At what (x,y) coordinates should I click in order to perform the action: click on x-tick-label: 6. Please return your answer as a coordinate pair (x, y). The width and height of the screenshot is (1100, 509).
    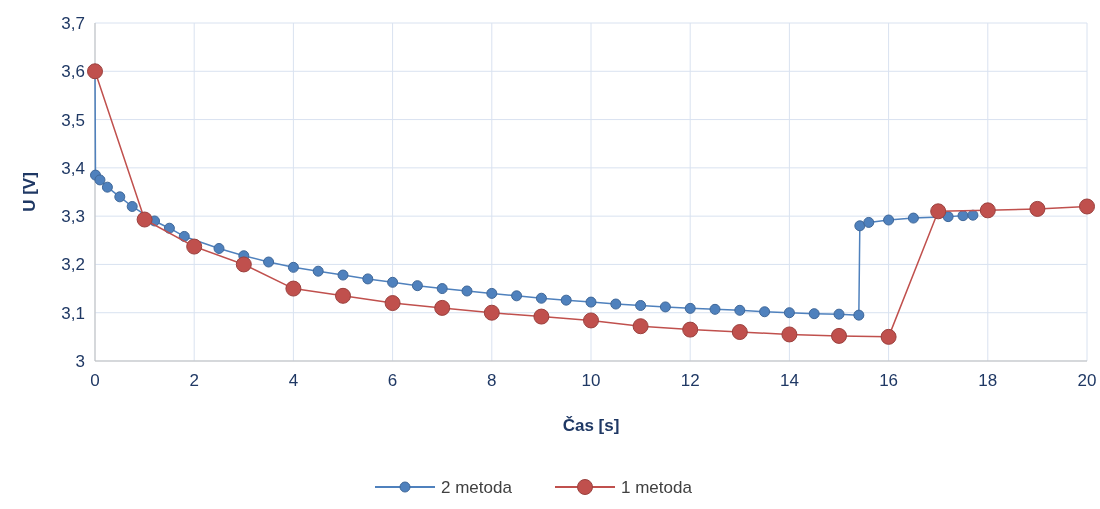
    Looking at the image, I should click on (392, 380).